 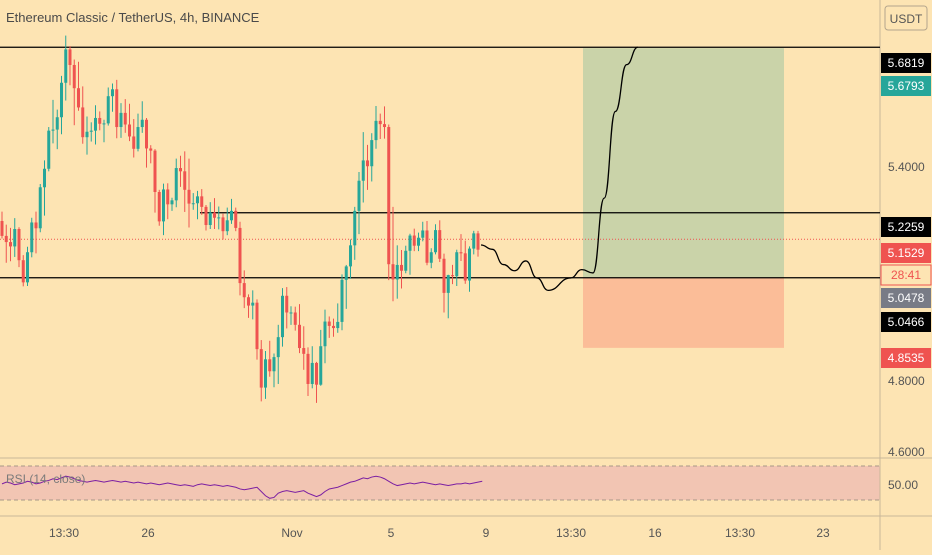 What do you see at coordinates (439, 533) in the screenshot?
I see `time-axis: 13:30 26 Nov 5 9 13:30 16 13:30 23` at bounding box center [439, 533].